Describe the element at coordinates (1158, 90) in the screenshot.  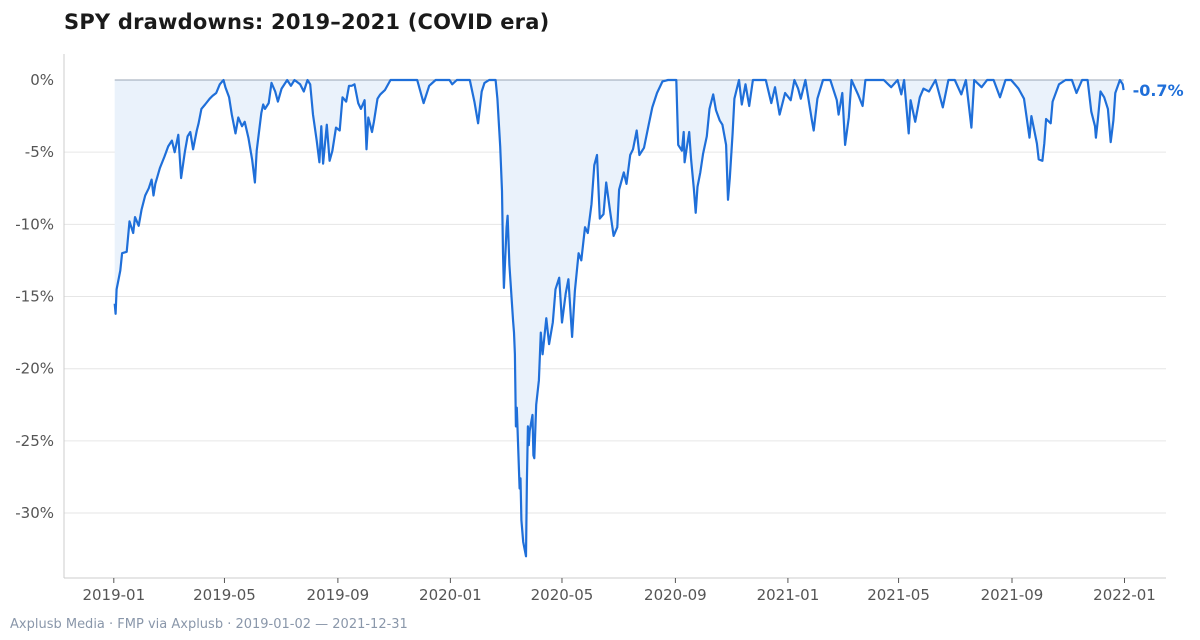
I see `end-value-label: -0.7%` at that location.